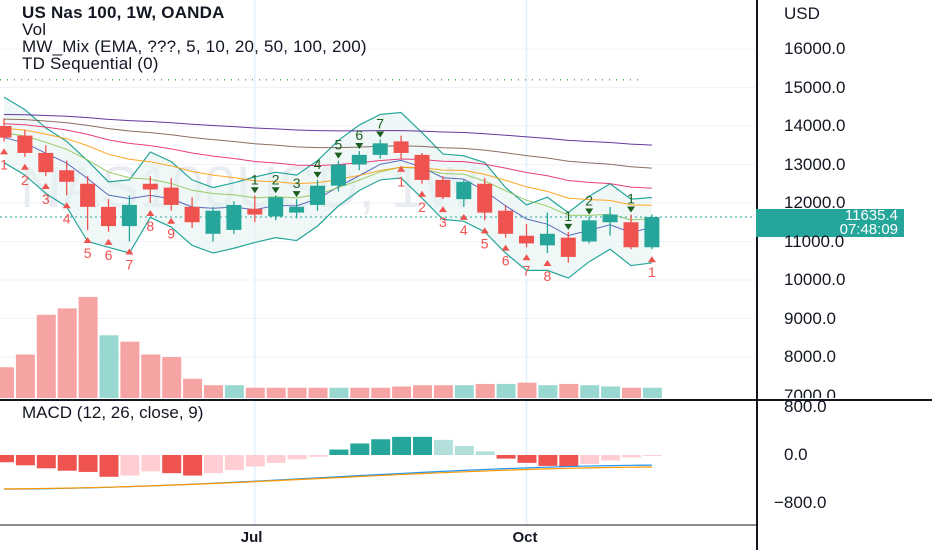 This screenshot has width=932, height=550. I want to click on price-tick-label: 11000.0, so click(814, 241).